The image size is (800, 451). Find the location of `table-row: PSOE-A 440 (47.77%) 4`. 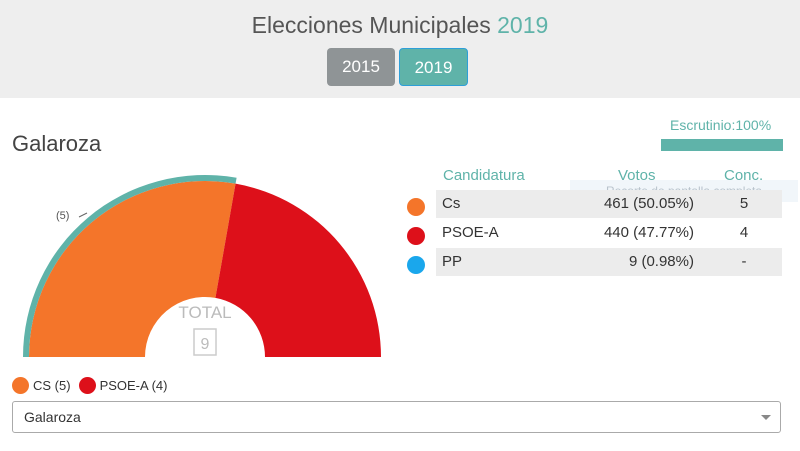

table-row: PSOE-A 440 (47.77%) 4 is located at coordinates (609, 233).